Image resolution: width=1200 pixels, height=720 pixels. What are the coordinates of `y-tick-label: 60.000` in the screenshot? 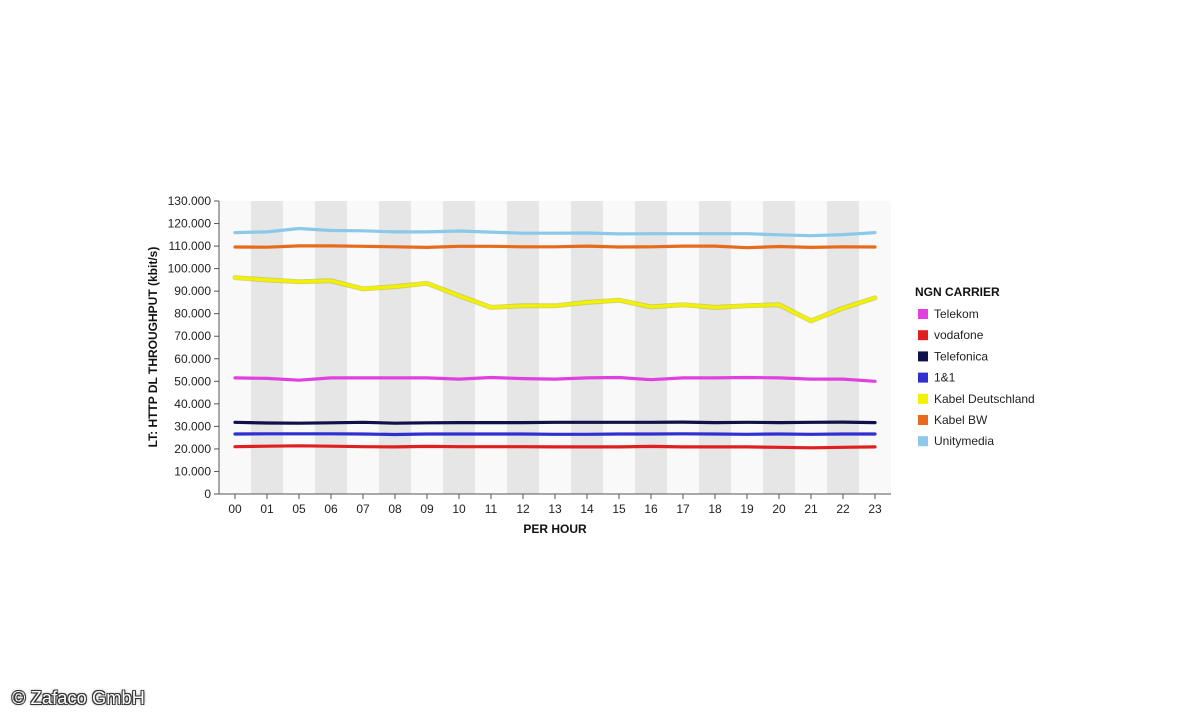 It's located at (192, 359).